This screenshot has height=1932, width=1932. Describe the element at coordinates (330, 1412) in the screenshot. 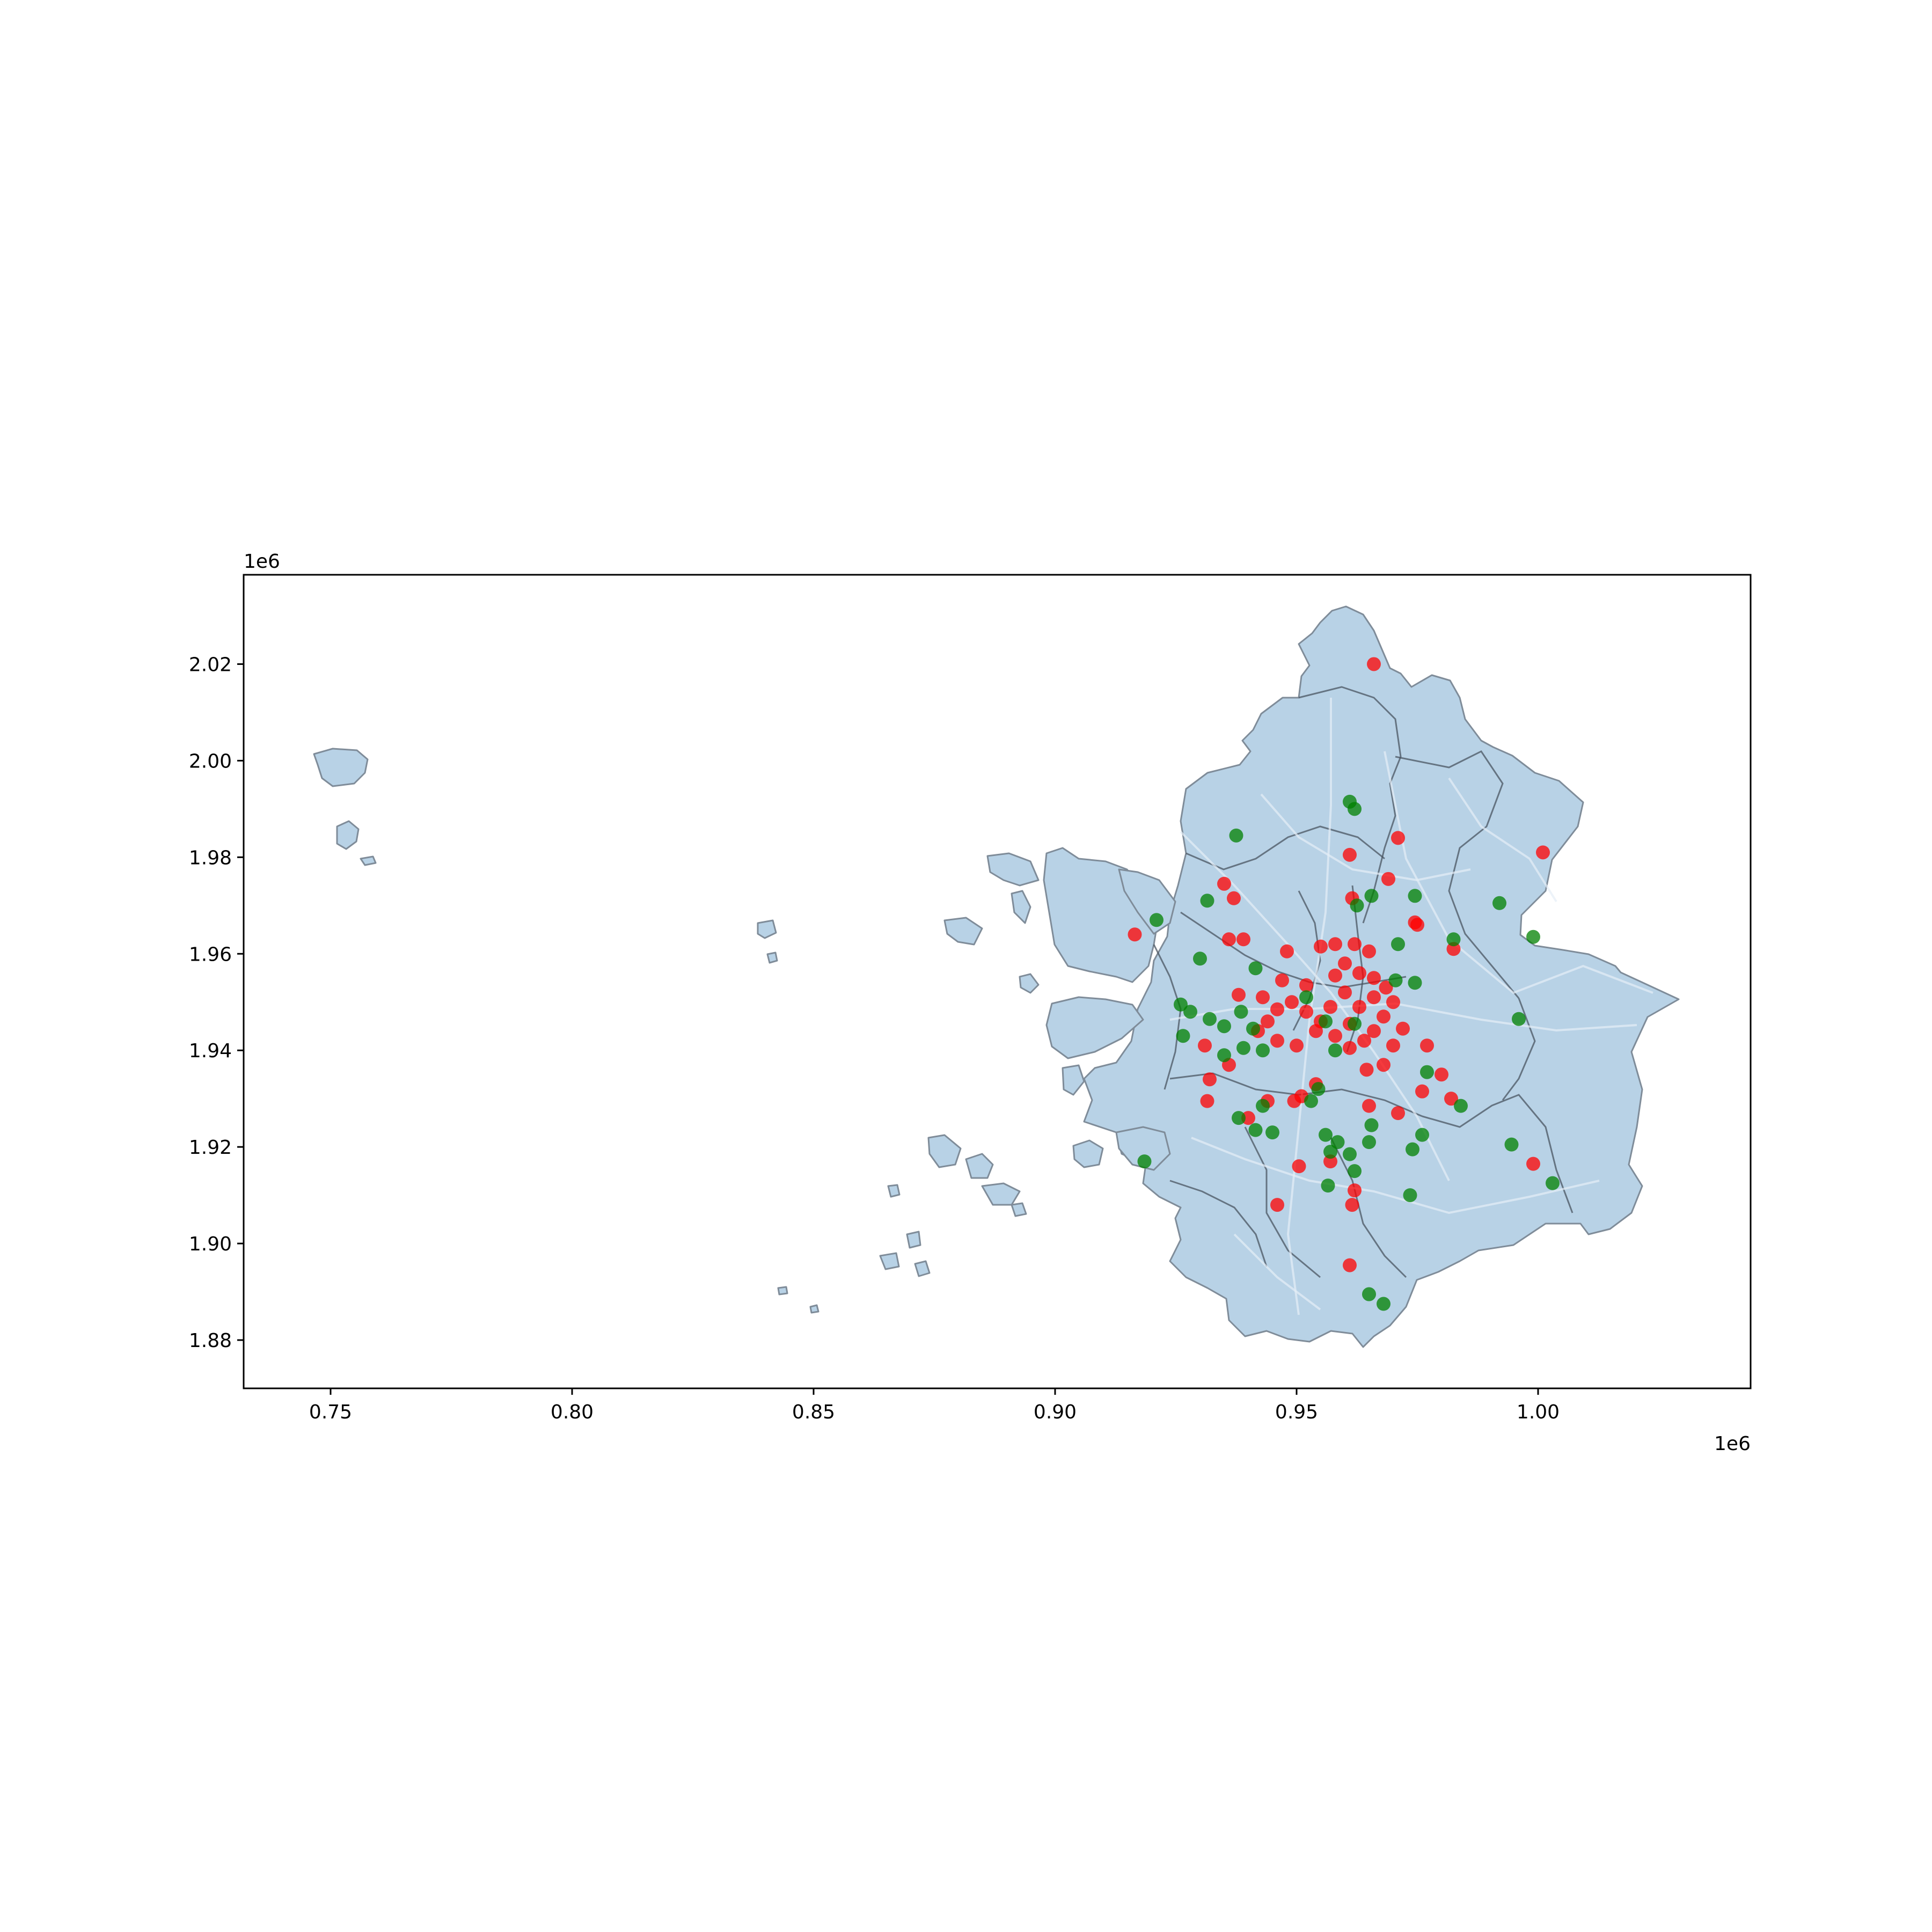

I see `x-tick-label: 0.75` at that location.